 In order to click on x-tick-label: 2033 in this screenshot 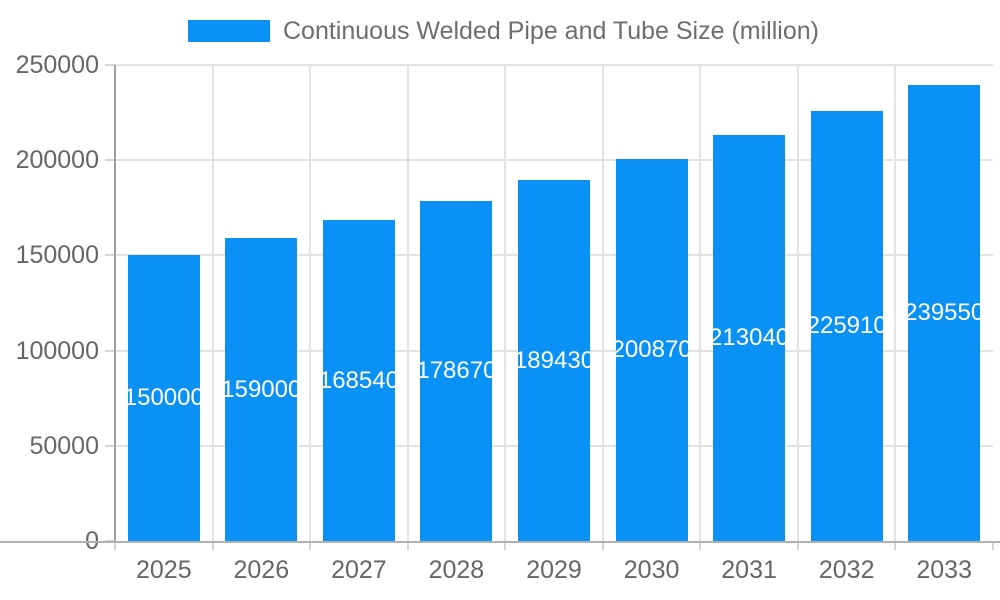, I will do `click(944, 570)`.